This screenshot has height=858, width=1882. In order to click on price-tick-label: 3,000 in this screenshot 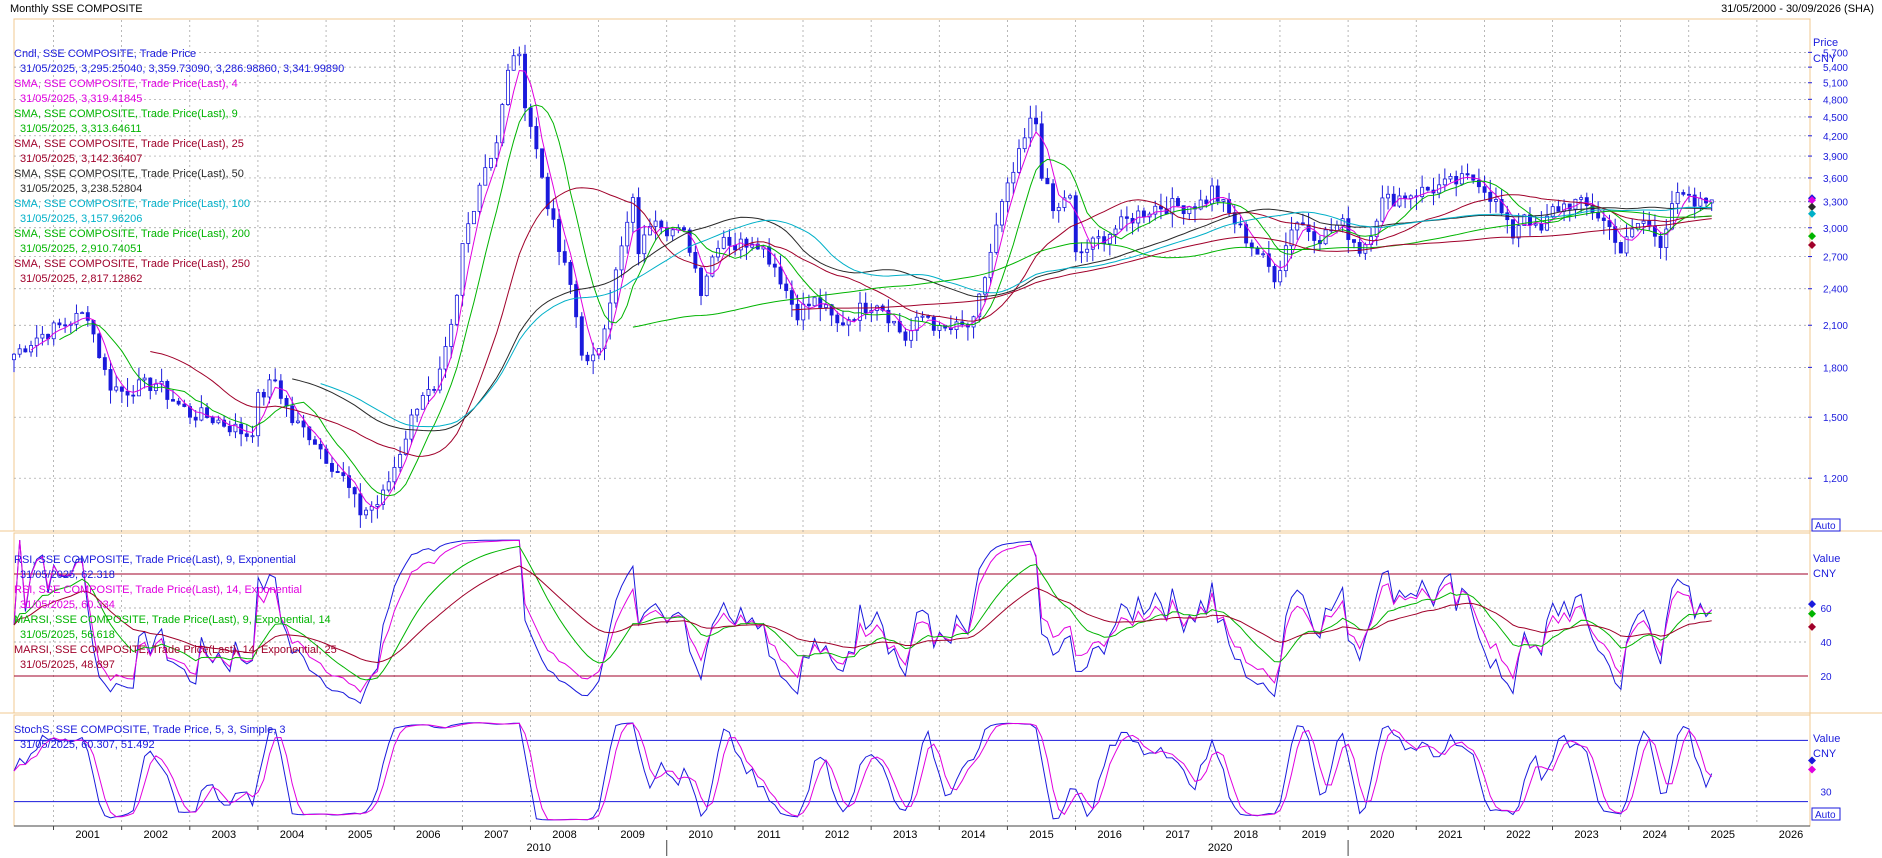, I will do `click(1835, 229)`.